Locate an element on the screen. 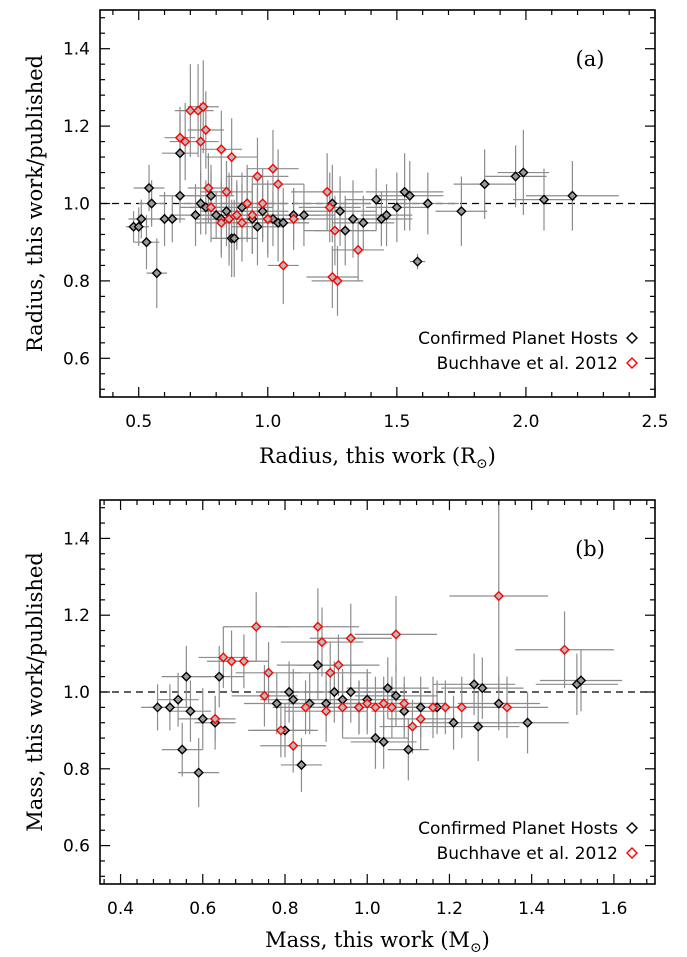 This screenshot has width=687, height=957. x-axis-title: Radius, this work (R⊙) is located at coordinates (377, 458).